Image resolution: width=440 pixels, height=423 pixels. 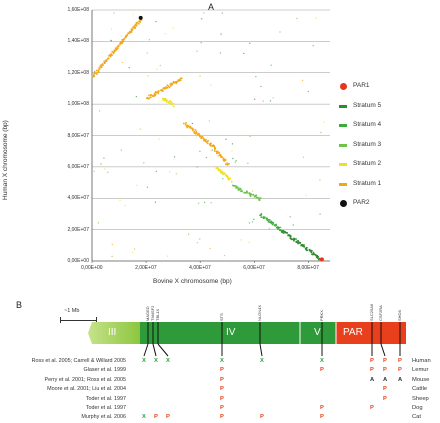 I want to click on gene-label: TBL1X, so click(x=157, y=314).